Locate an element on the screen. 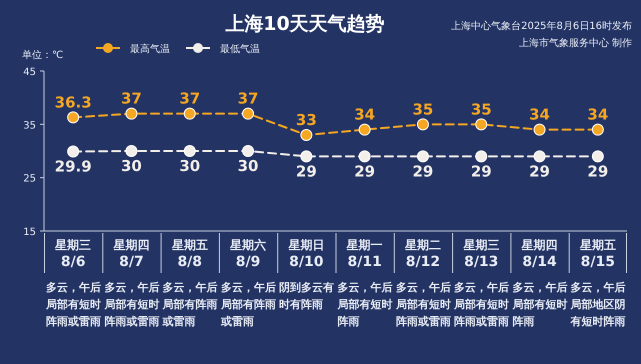 The image size is (641, 364). x-tick-label: 星期二 8/12 is located at coordinates (422, 254).